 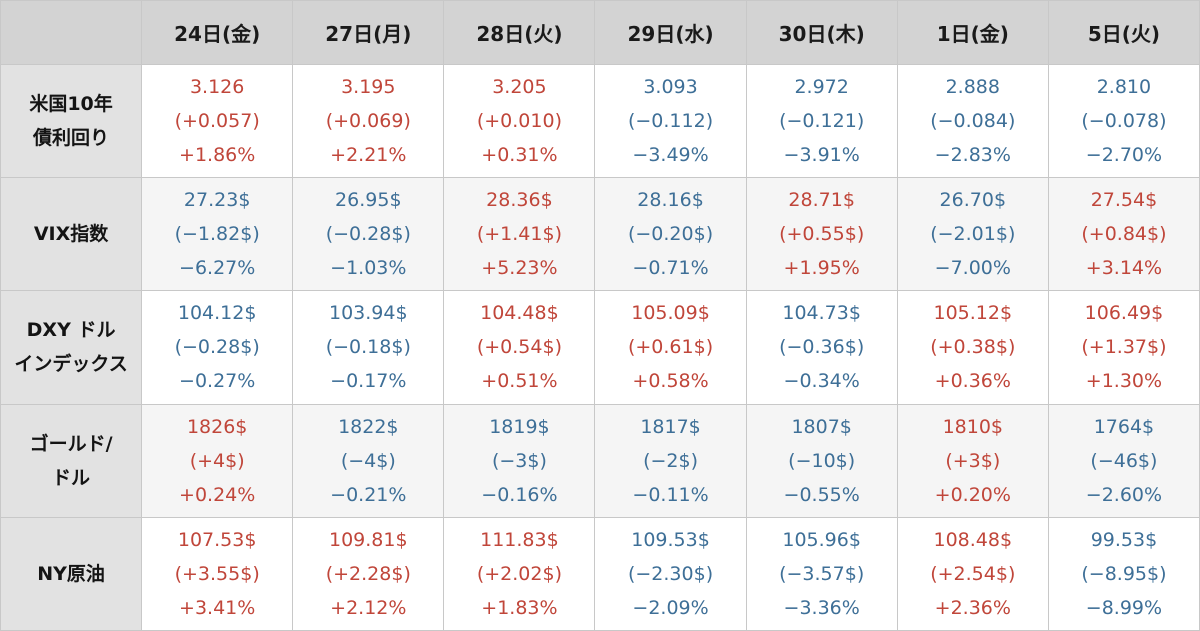 I want to click on cell-change: (−0.20$), so click(x=670, y=234).